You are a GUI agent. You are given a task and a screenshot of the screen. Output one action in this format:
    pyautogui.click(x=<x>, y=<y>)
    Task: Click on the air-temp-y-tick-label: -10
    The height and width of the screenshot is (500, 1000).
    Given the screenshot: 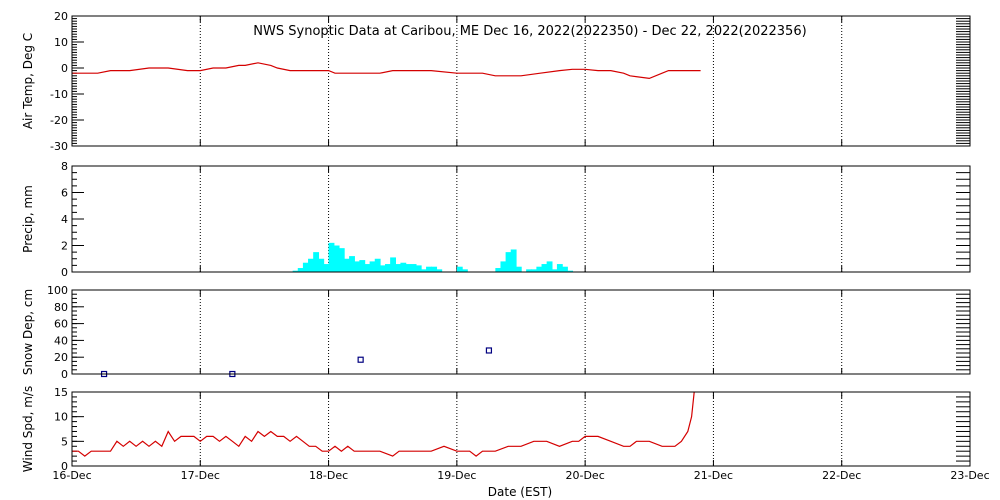 What is the action you would take?
    pyautogui.click(x=59, y=94)
    